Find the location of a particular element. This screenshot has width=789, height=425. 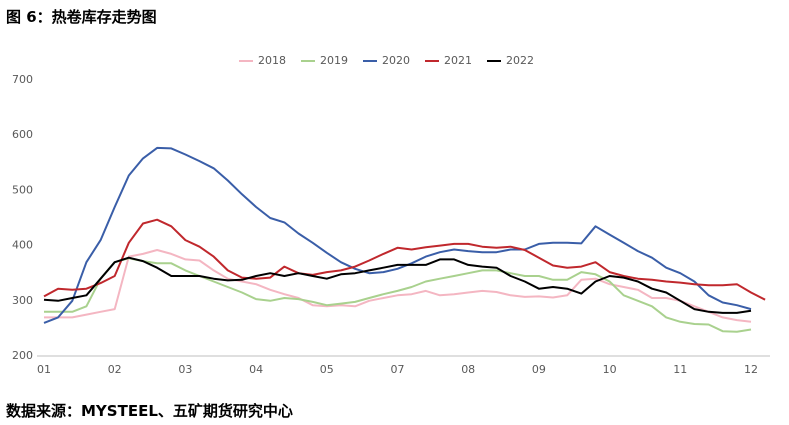

legend-label: 2018 is located at coordinates (272, 60).